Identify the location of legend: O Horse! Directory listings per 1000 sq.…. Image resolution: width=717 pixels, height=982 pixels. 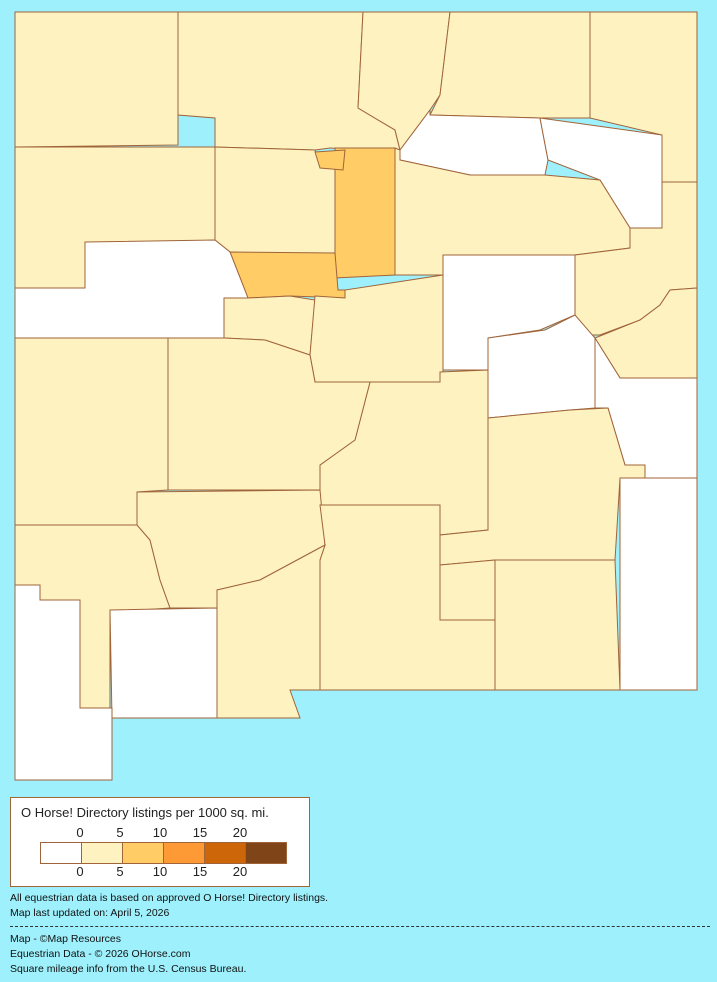
(160, 842).